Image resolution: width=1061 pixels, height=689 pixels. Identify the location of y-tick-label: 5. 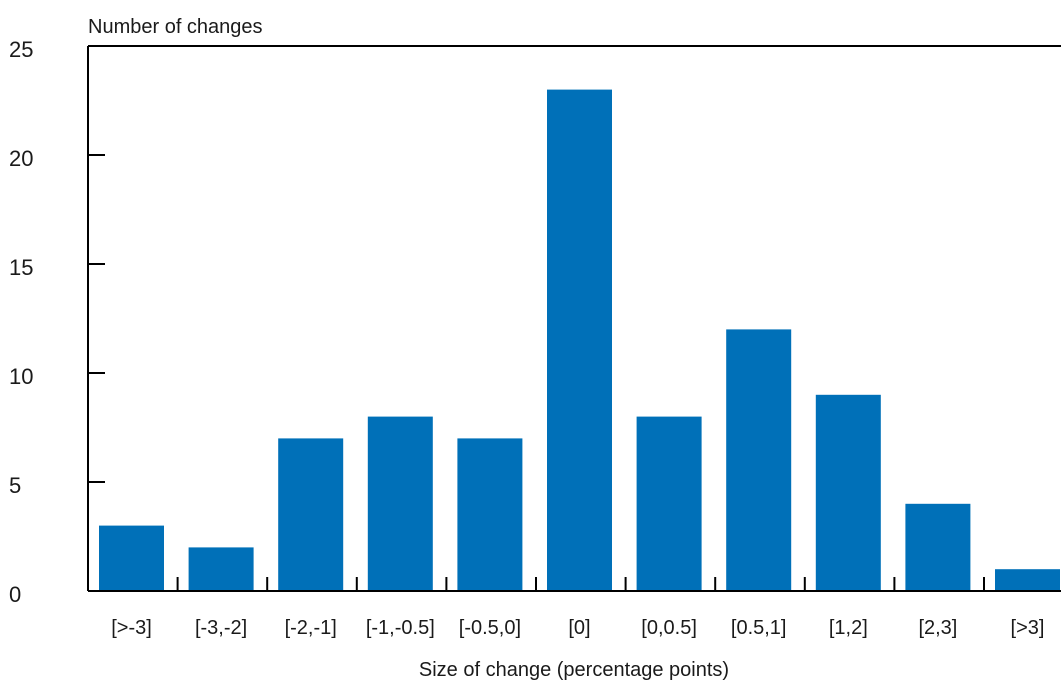
(15, 485).